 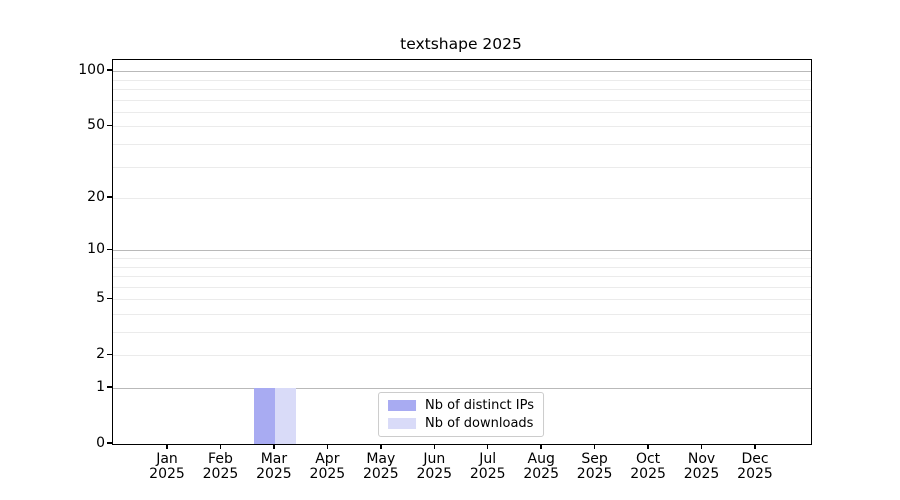 I want to click on x-tick-label: Mar 2025, so click(x=274, y=466).